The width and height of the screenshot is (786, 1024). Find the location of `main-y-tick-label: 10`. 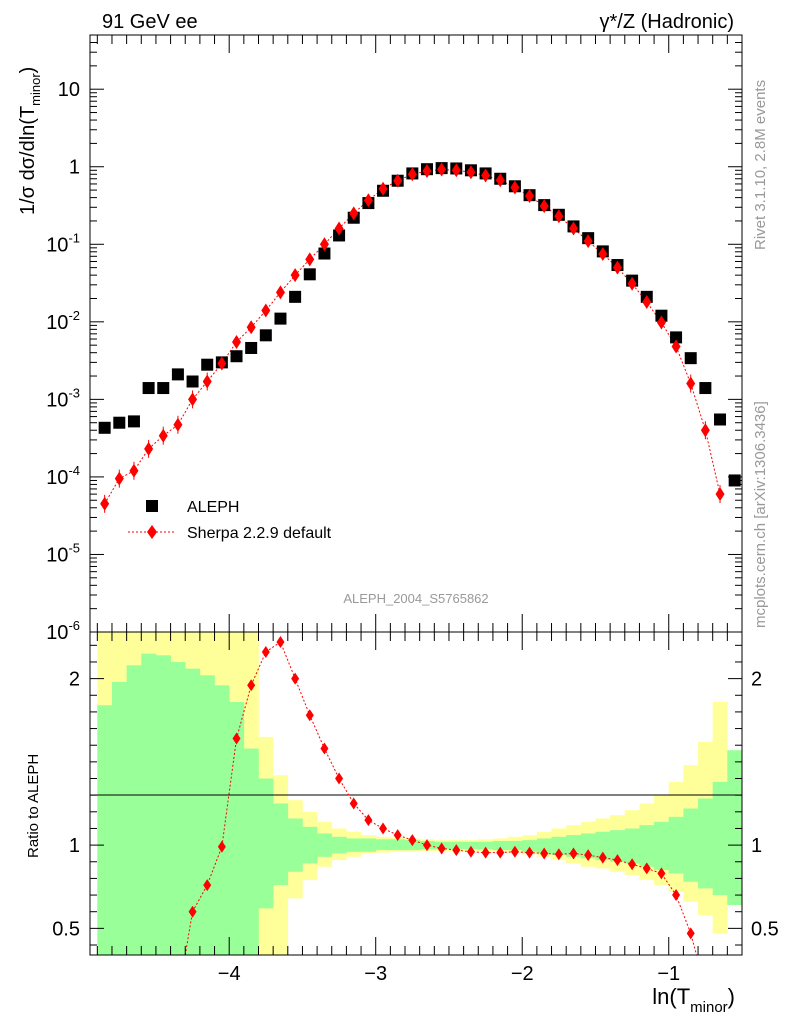

main-y-tick-label: 10 is located at coordinates (69, 90).